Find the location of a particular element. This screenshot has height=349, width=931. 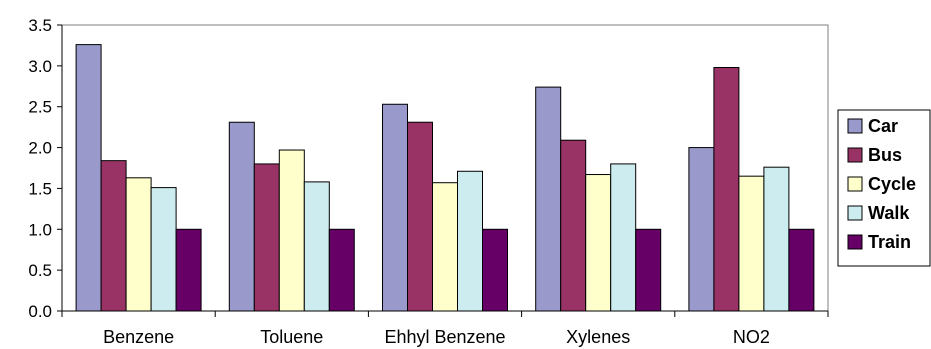

bar-car-xylenes is located at coordinates (548, 199).